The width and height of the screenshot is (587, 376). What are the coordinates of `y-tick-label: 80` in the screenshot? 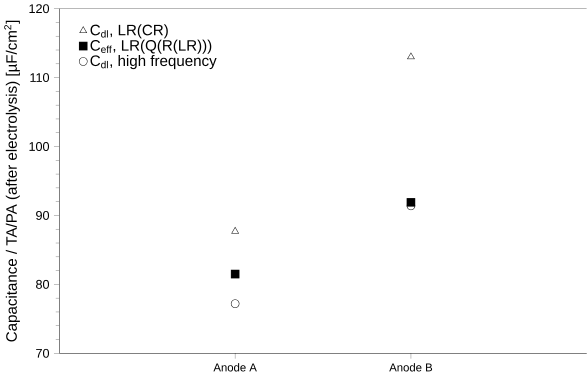 It's located at (43, 285).